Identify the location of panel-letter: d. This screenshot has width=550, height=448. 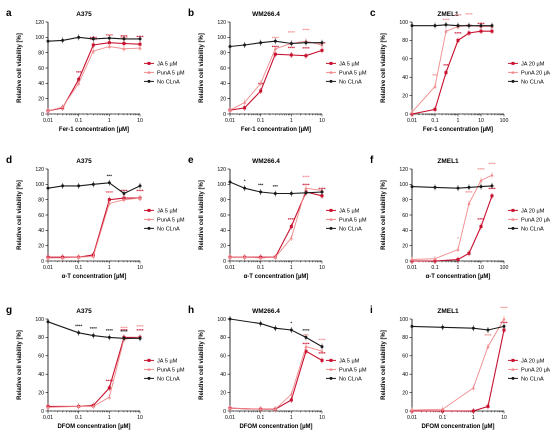
(9, 160).